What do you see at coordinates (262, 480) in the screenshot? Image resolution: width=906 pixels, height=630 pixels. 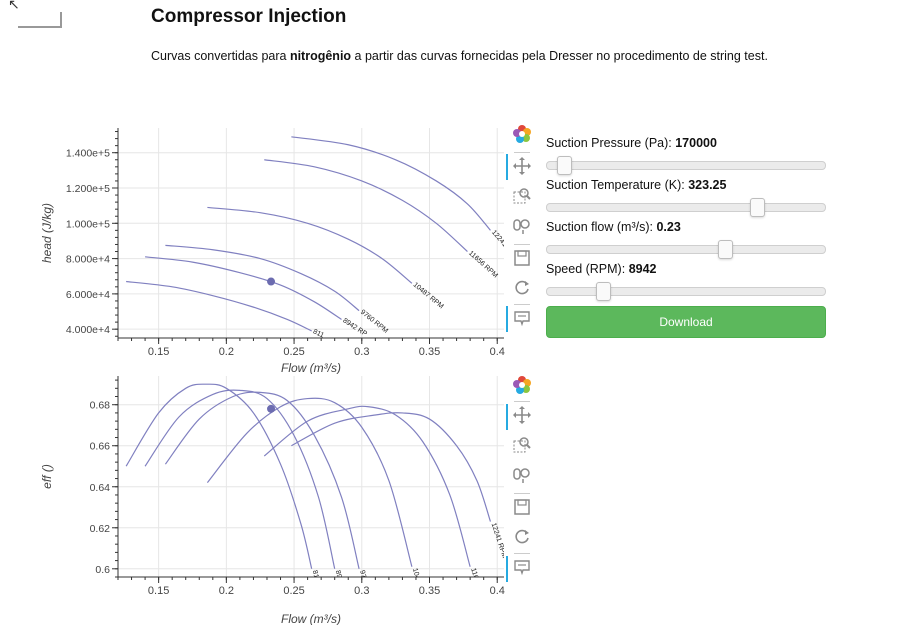 I see `eff-series-9760-rpm` at bounding box center [262, 480].